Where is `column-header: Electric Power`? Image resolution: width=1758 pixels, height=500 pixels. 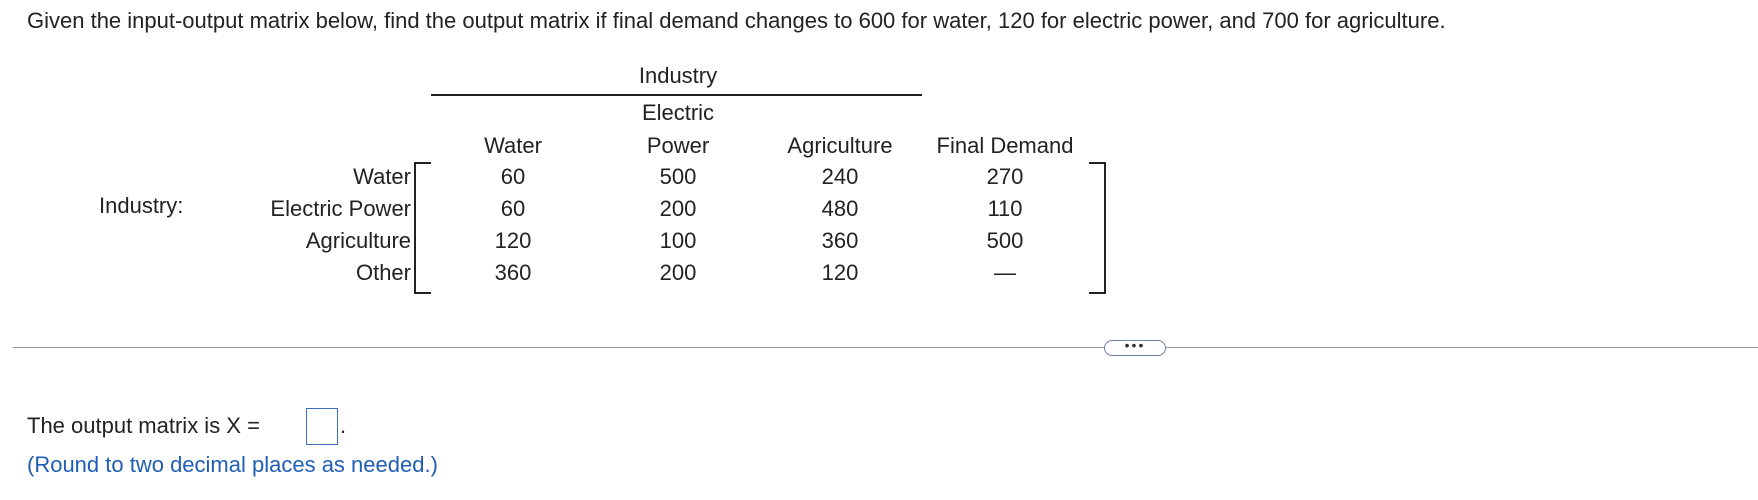 column-header: Electric Power is located at coordinates (678, 129).